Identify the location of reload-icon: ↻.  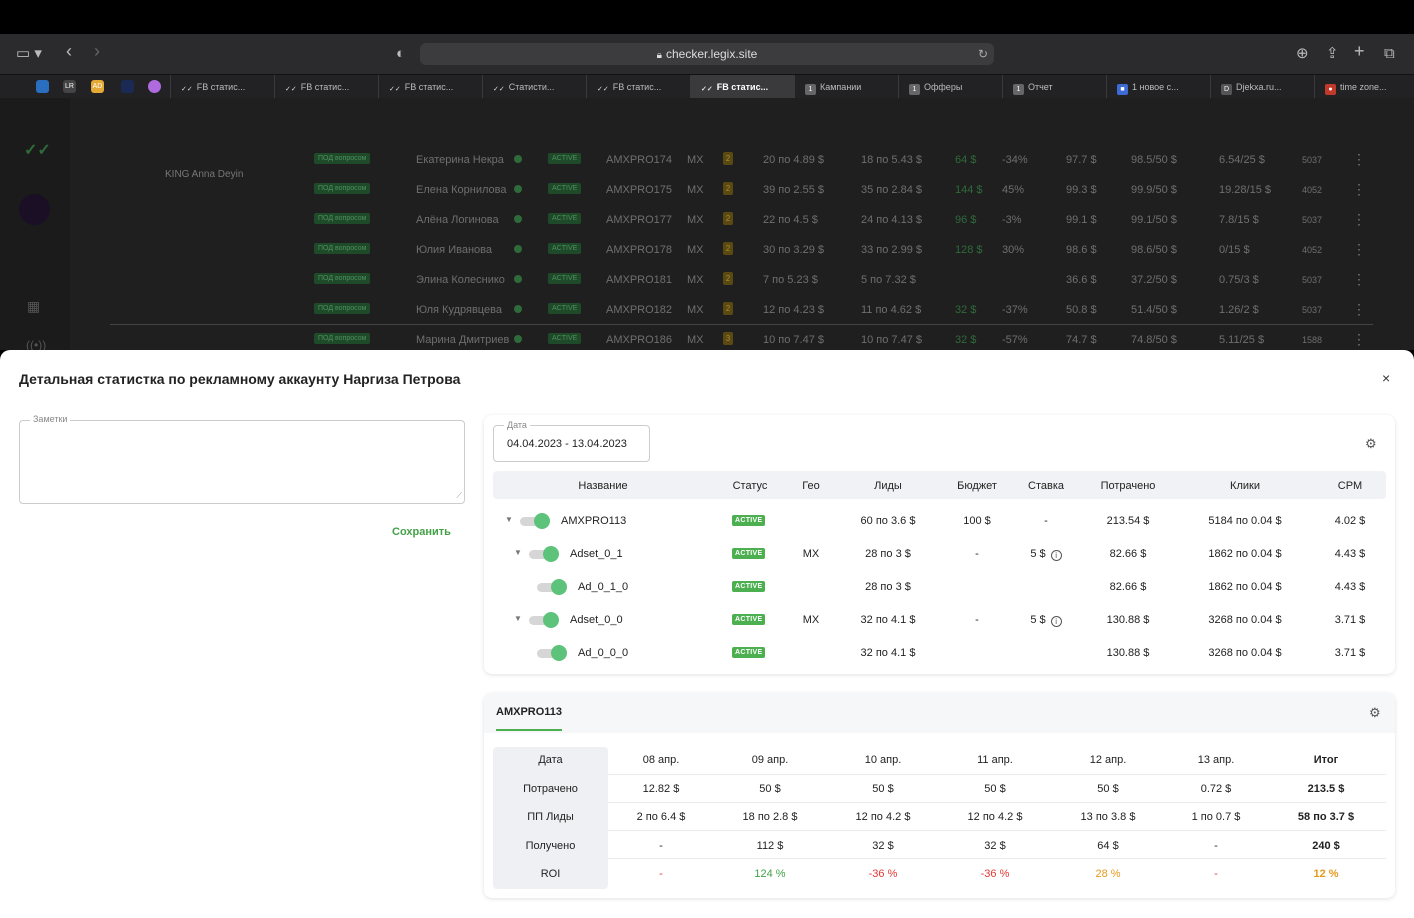
(982, 54).